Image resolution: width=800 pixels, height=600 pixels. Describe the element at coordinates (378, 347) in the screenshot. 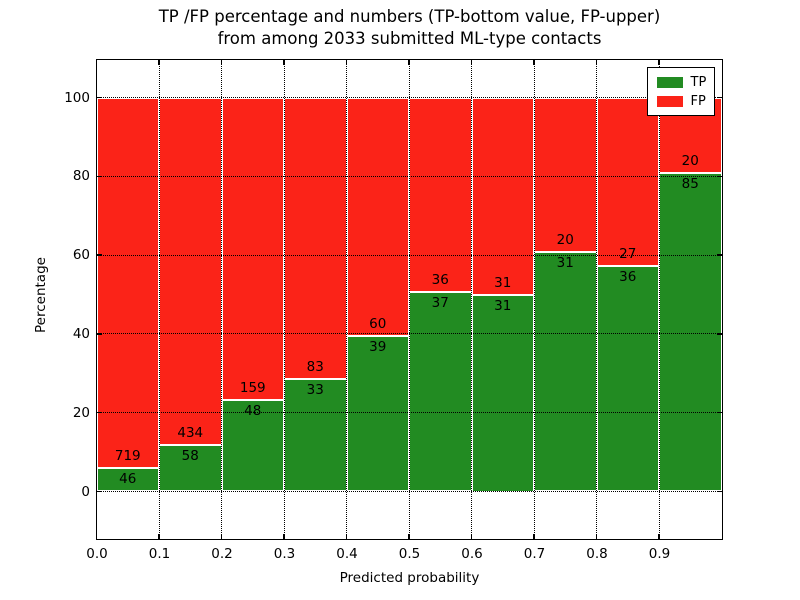

I see `bar-label-tp: 39` at that location.